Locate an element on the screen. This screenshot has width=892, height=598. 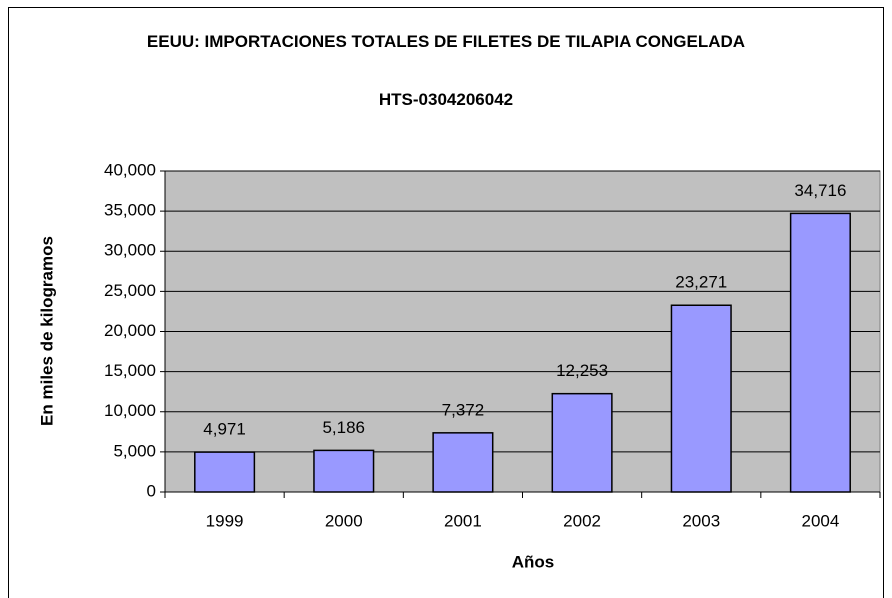
x-tick-label: 2000 is located at coordinates (344, 520).